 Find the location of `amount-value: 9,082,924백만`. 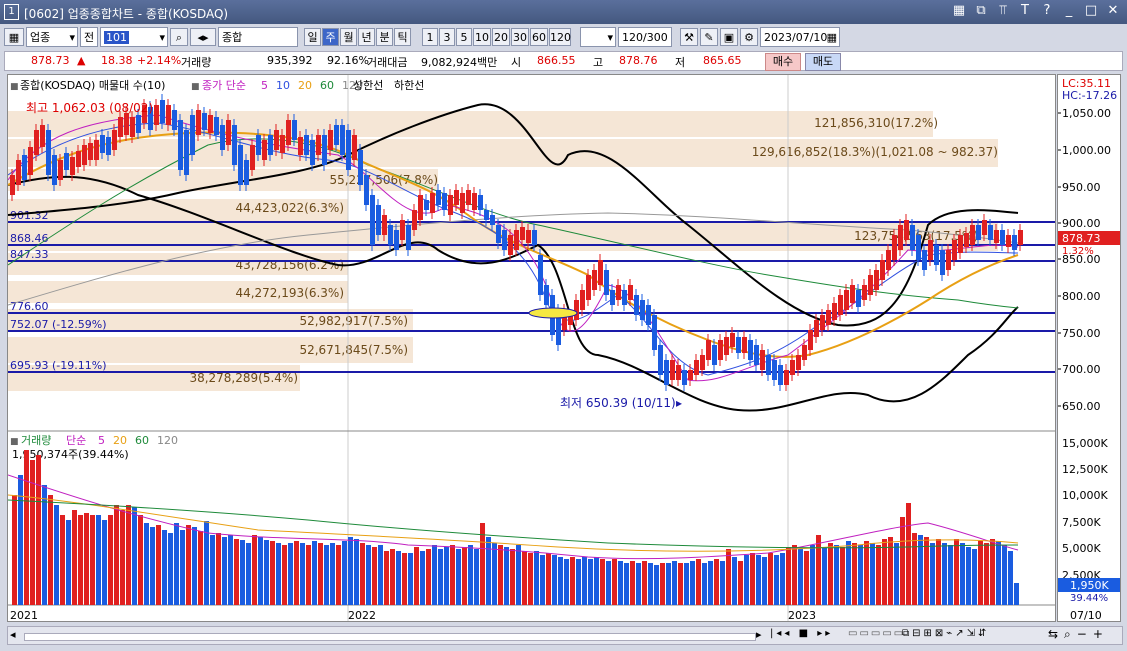

amount-value: 9,082,924백만 is located at coordinates (459, 62).